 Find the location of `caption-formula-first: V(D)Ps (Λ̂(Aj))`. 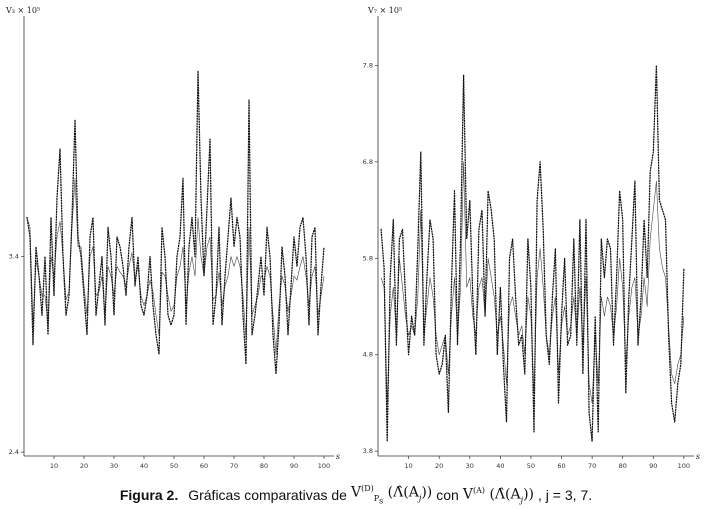

caption-formula-first: V(D)Ps (Λ̂(Aj)) is located at coordinates (391, 495).